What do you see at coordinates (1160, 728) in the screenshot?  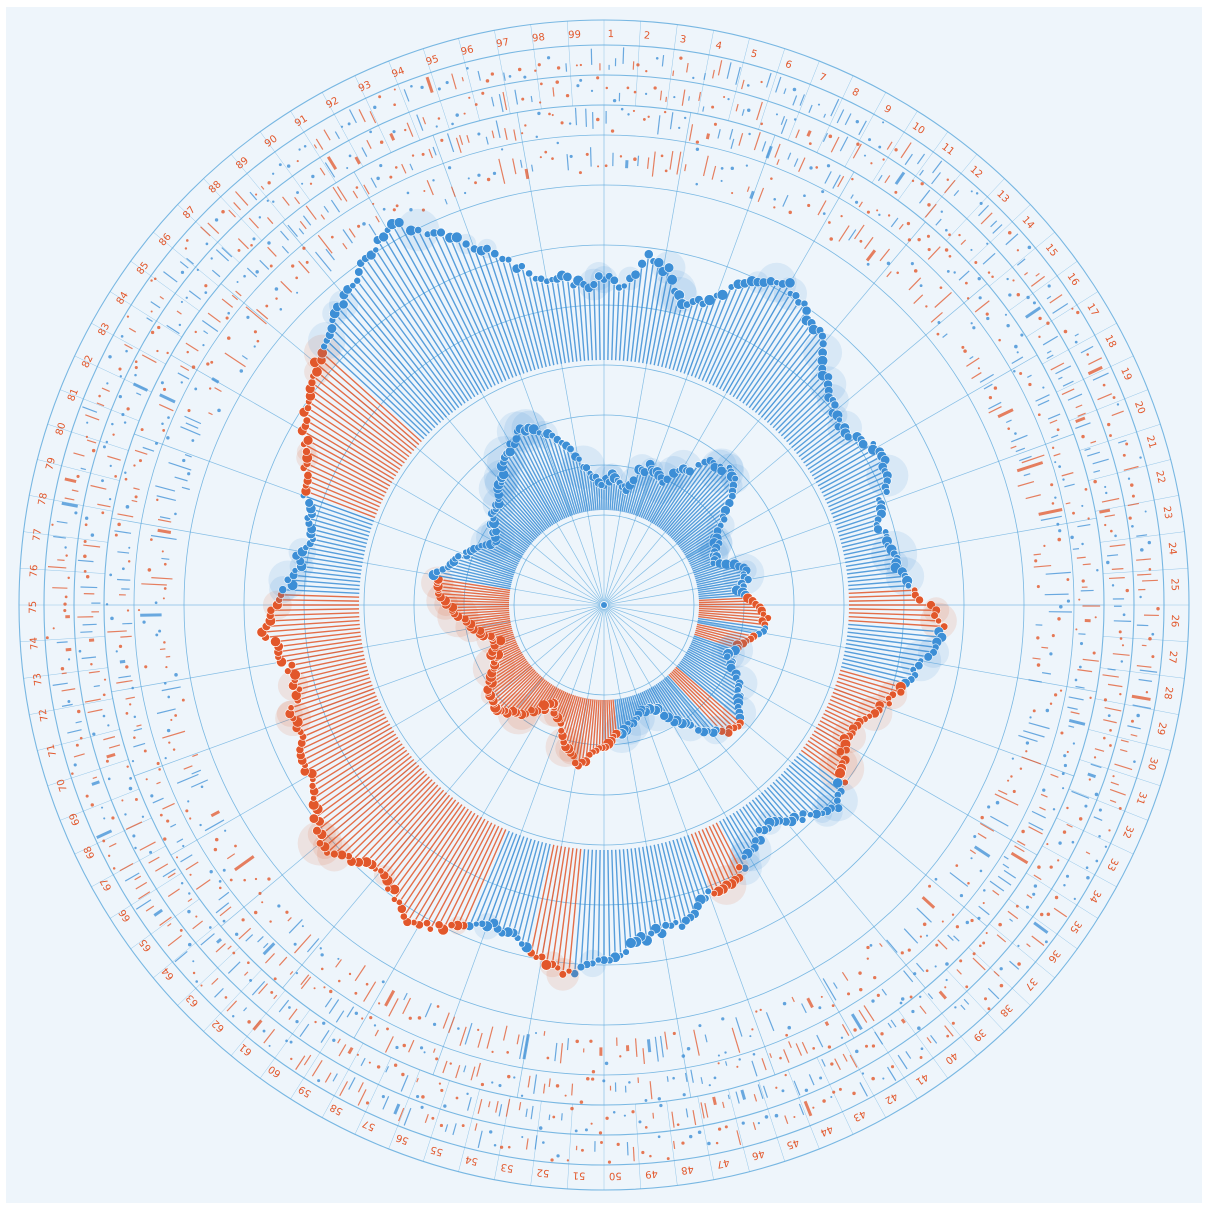 I see `angular-tick-label: 29` at bounding box center [1160, 728].